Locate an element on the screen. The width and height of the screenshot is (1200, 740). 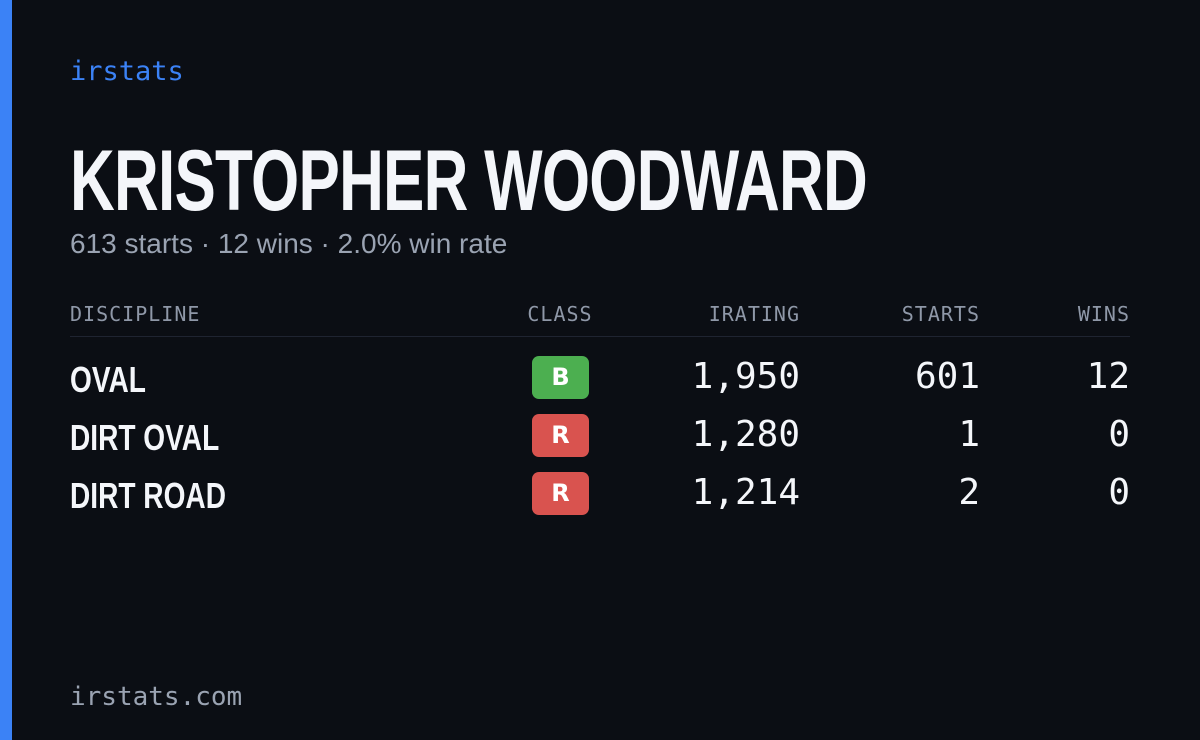
irating: 1,280 is located at coordinates (745, 434).